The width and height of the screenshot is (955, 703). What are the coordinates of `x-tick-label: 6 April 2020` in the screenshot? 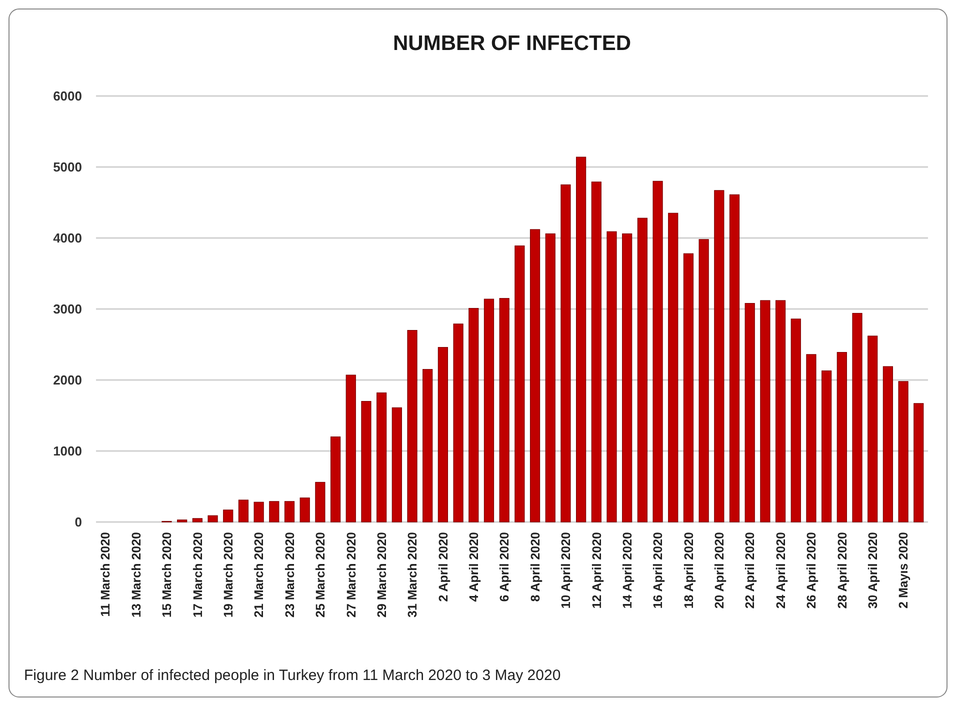 It's located at (505, 567).